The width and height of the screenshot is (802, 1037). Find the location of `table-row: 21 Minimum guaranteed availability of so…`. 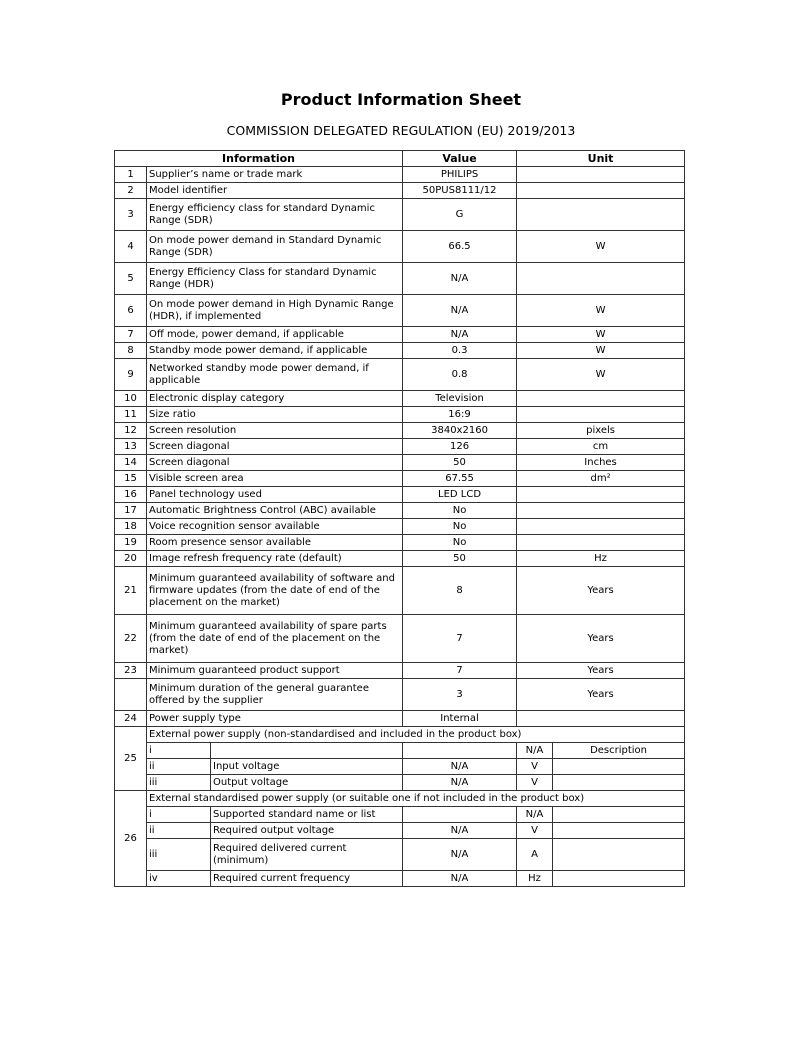

table-row: 21 Minimum guaranteed availability of so… is located at coordinates (400, 590).